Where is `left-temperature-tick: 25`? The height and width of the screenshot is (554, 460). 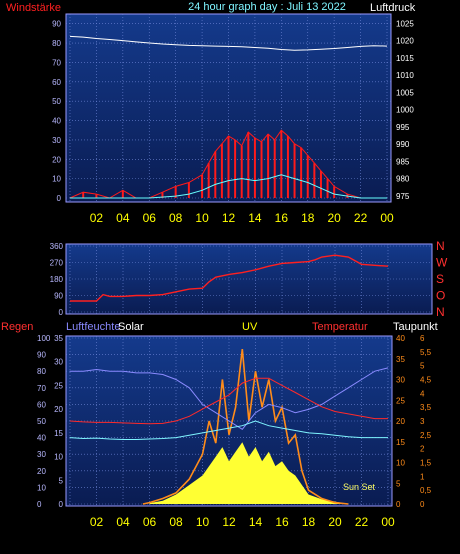
left-temperature-tick: 25 is located at coordinates (58, 385).